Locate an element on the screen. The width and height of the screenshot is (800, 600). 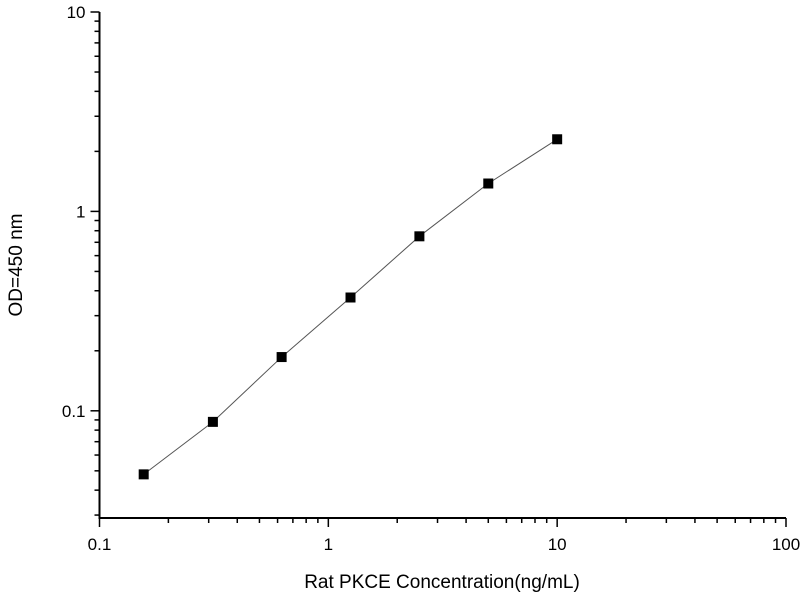
x-tick-label: 10 is located at coordinates (557, 544).